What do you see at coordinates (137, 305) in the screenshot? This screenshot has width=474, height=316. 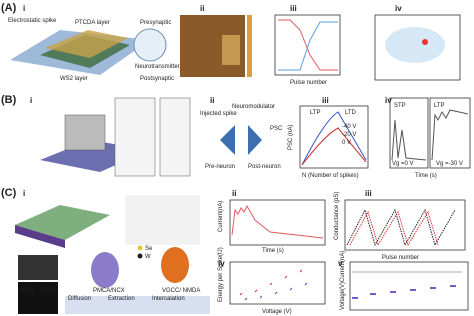 I see `lattice-strip` at bounding box center [137, 305].